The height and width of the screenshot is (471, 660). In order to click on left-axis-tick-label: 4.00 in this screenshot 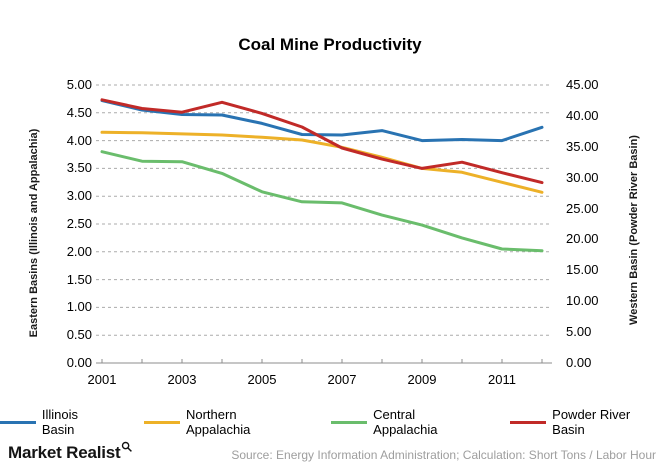, I will do `click(79, 140)`.